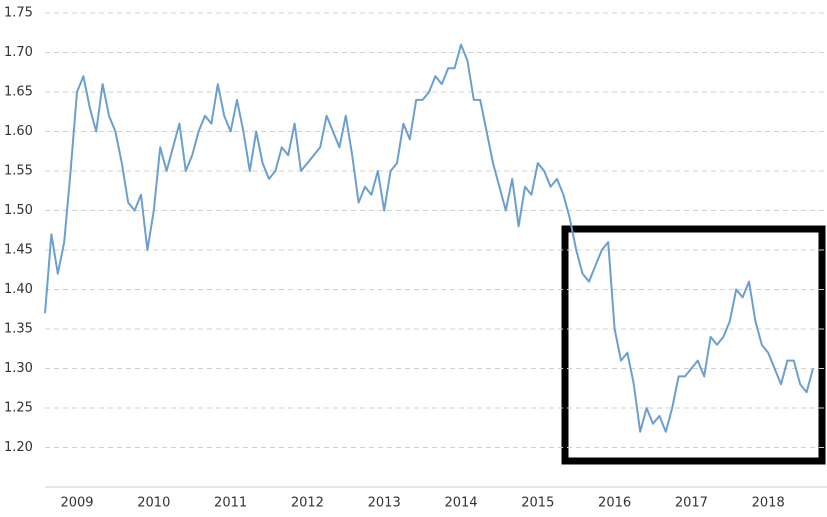 The width and height of the screenshot is (827, 517). Describe the element at coordinates (537, 503) in the screenshot. I see `x-tick-label: 2015` at that location.